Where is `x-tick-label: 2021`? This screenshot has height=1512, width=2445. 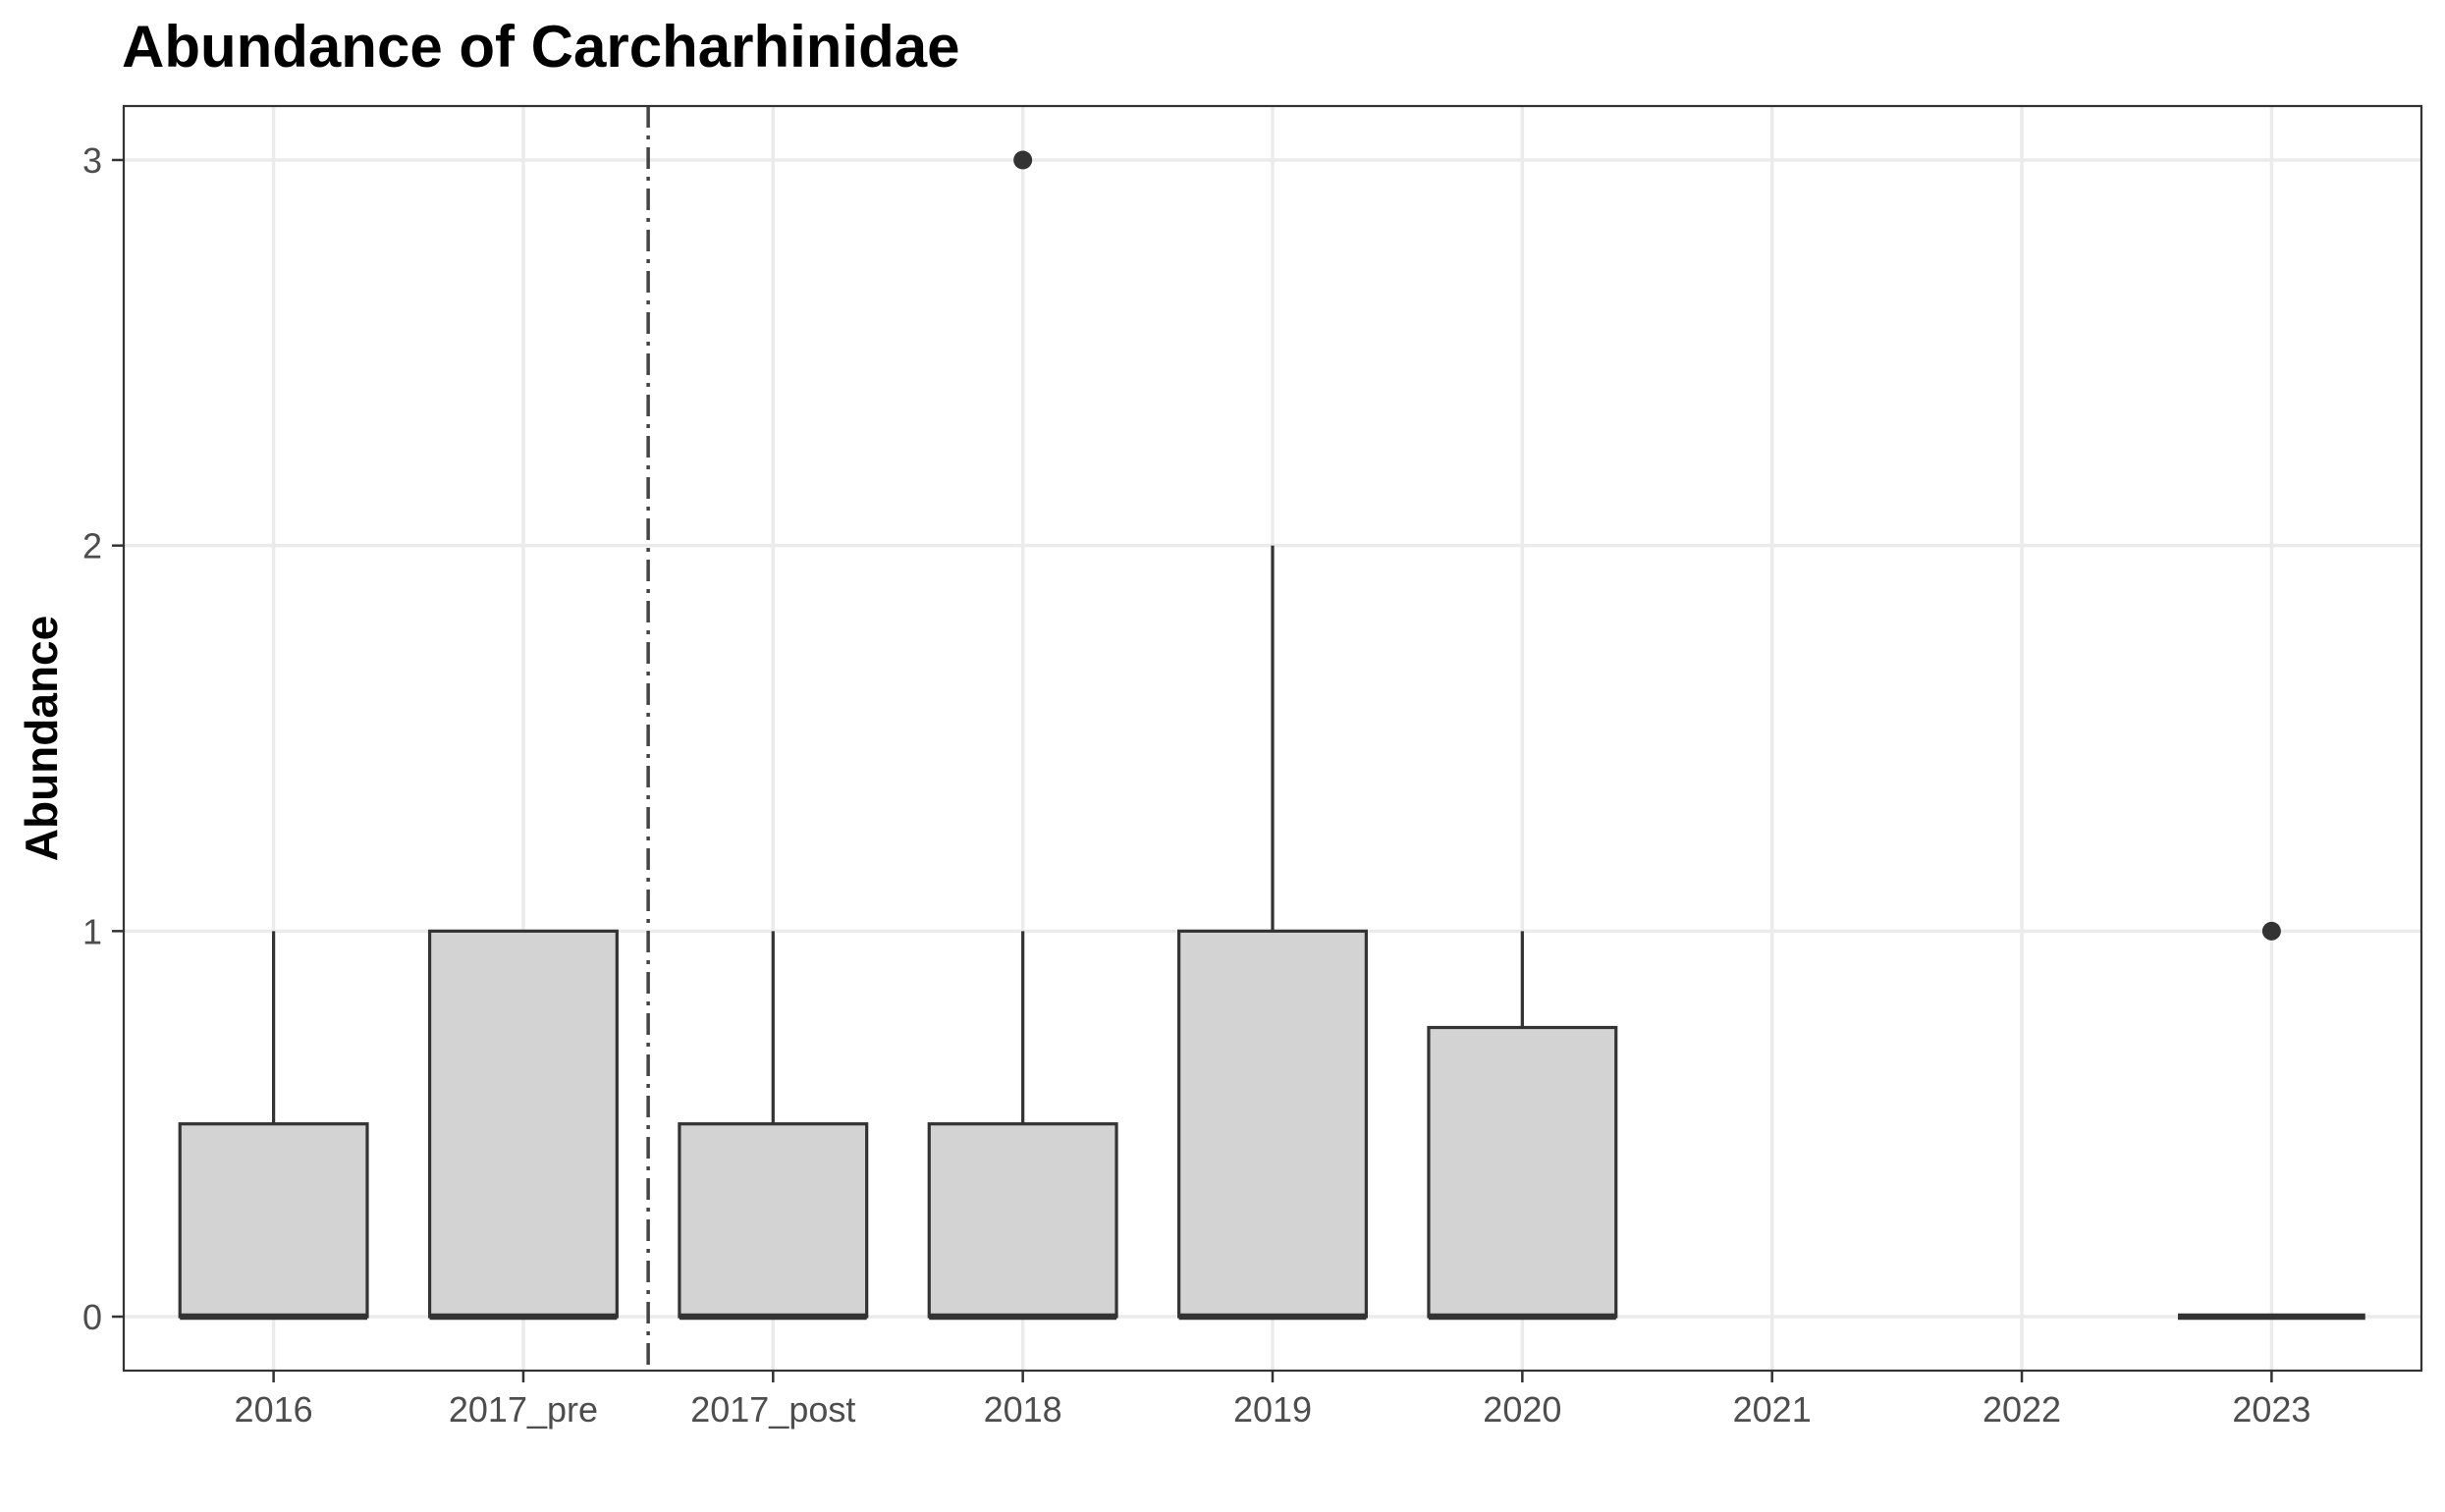 x-tick-label: 2021 is located at coordinates (1772, 1409).